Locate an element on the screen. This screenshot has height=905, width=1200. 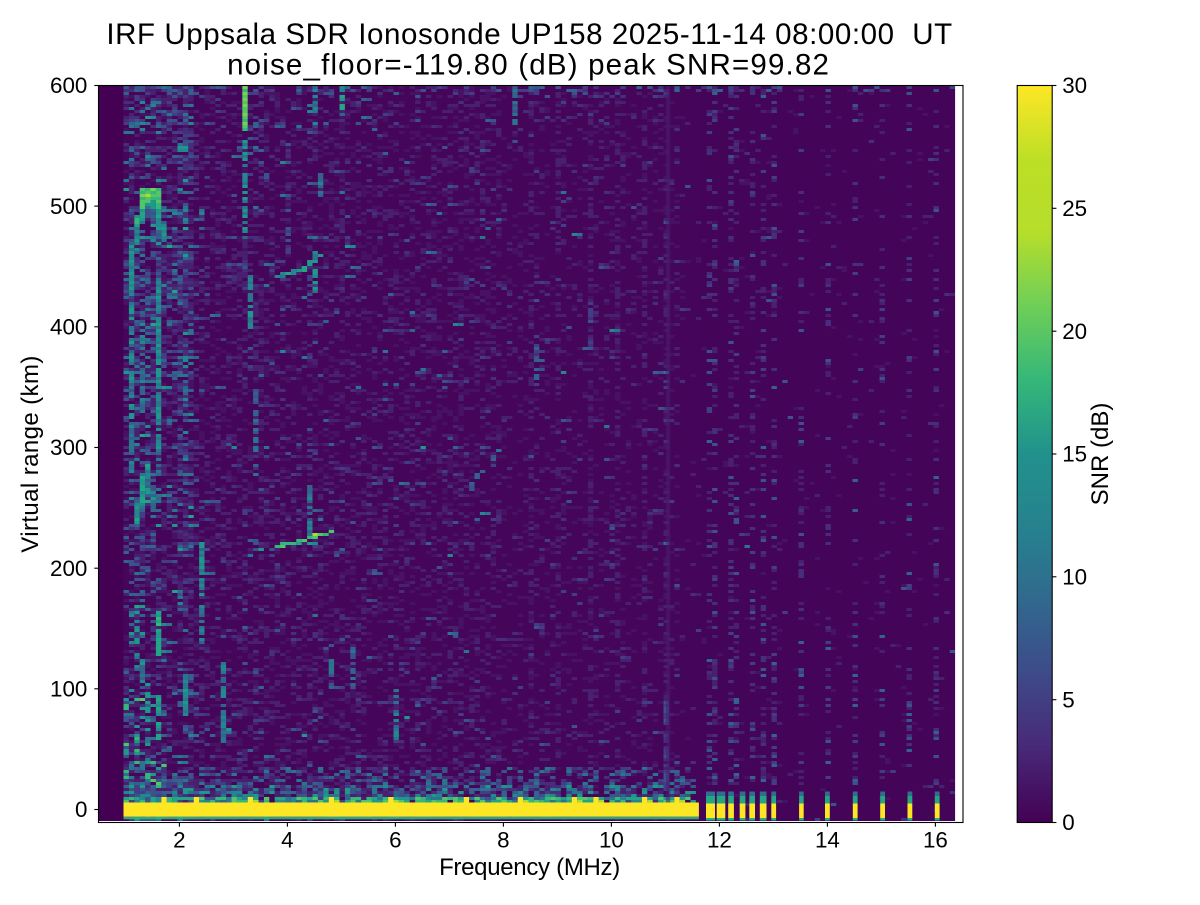
svg-text: 300 is located at coordinates (68, 447).